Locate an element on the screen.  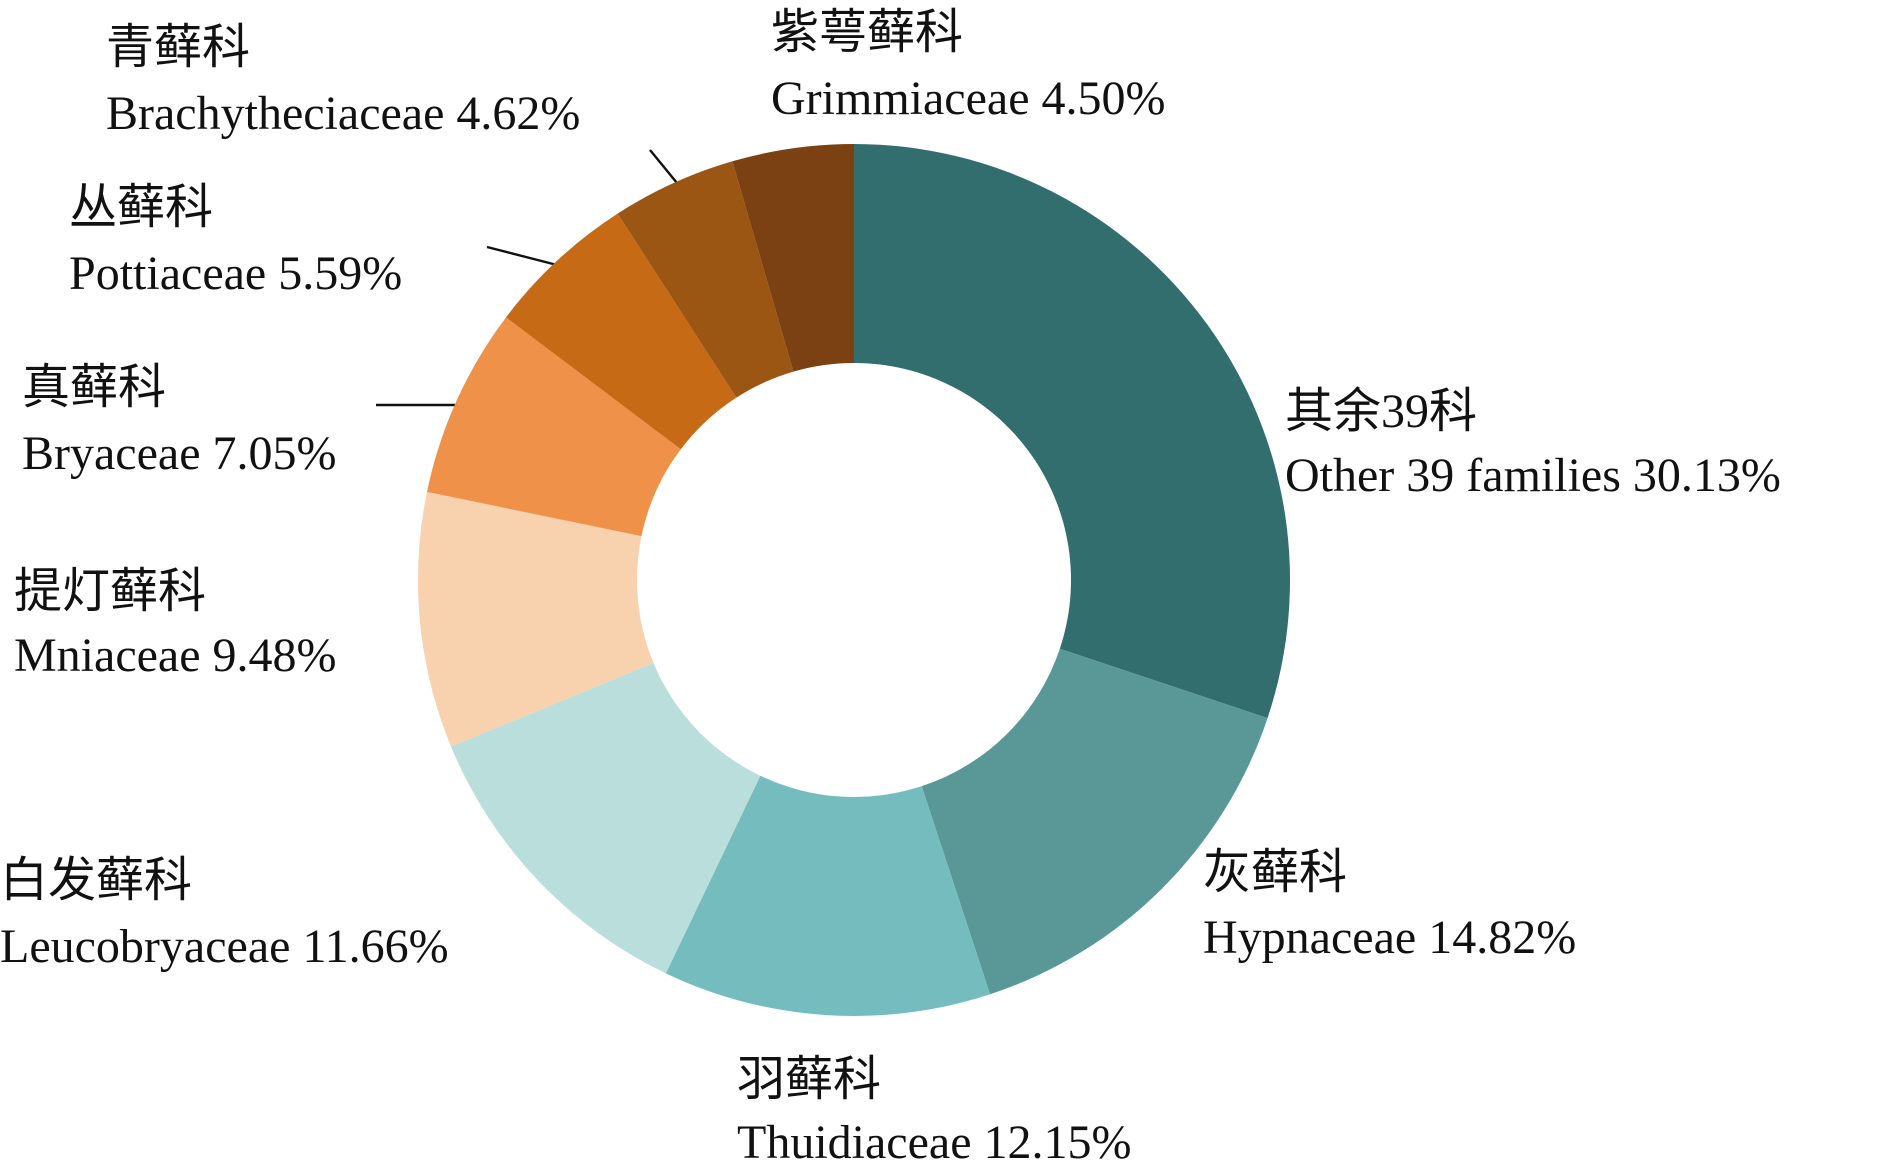
label-en: Grimmiaceae 4.50% is located at coordinates (968, 98).